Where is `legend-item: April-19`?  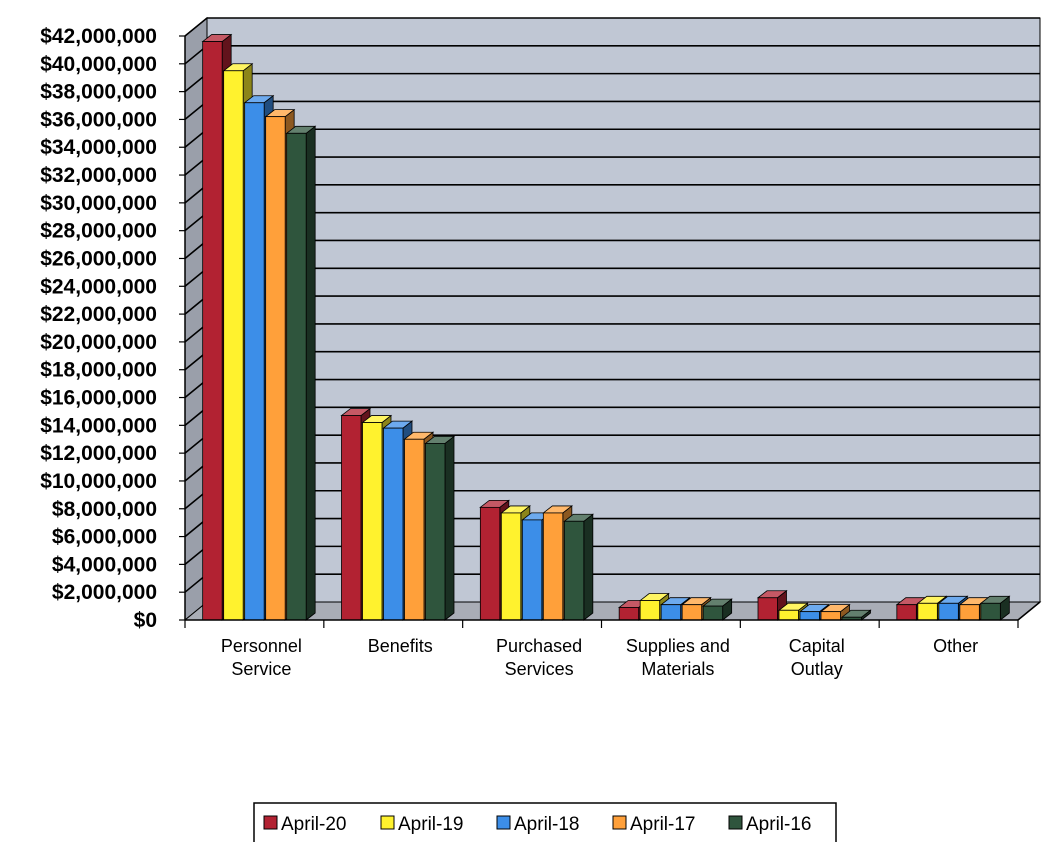
legend-item: April-19 is located at coordinates (421, 824).